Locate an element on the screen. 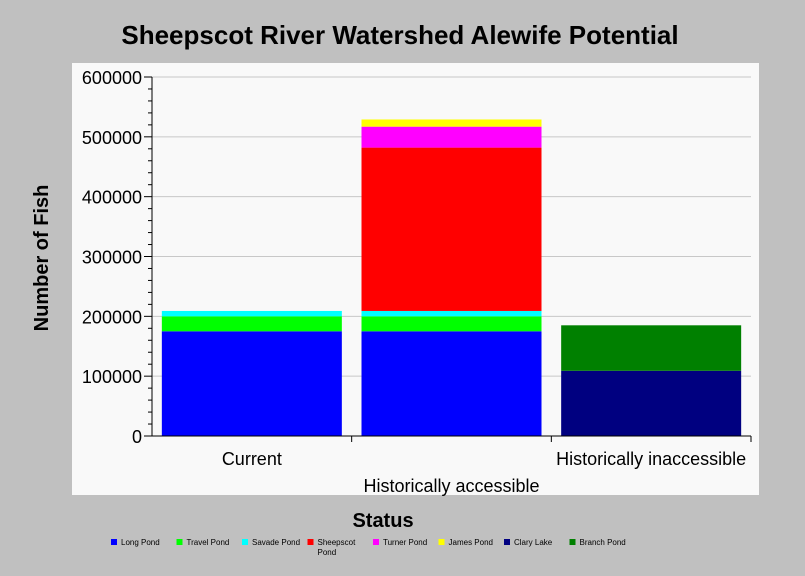 Image resolution: width=805 pixels, height=576 pixels. x-tick-label: Historically inaccessible is located at coordinates (651, 459).